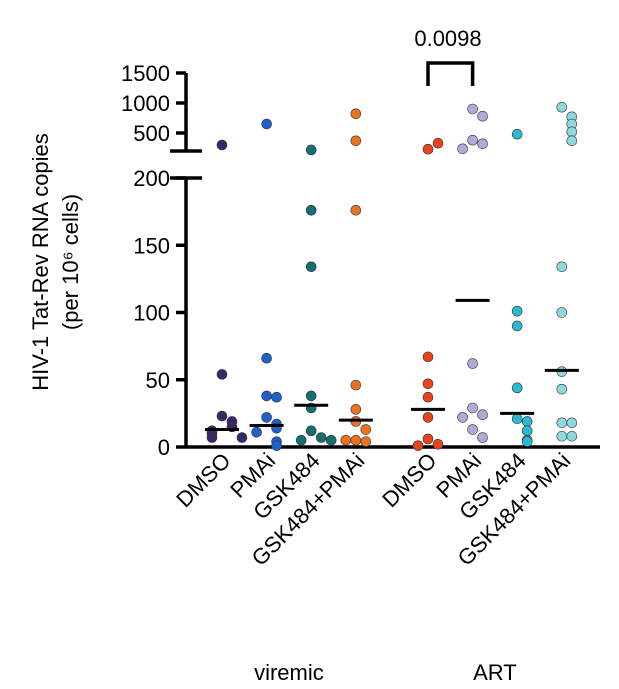  I want to click on y-tick-label: 150, so click(151, 245).